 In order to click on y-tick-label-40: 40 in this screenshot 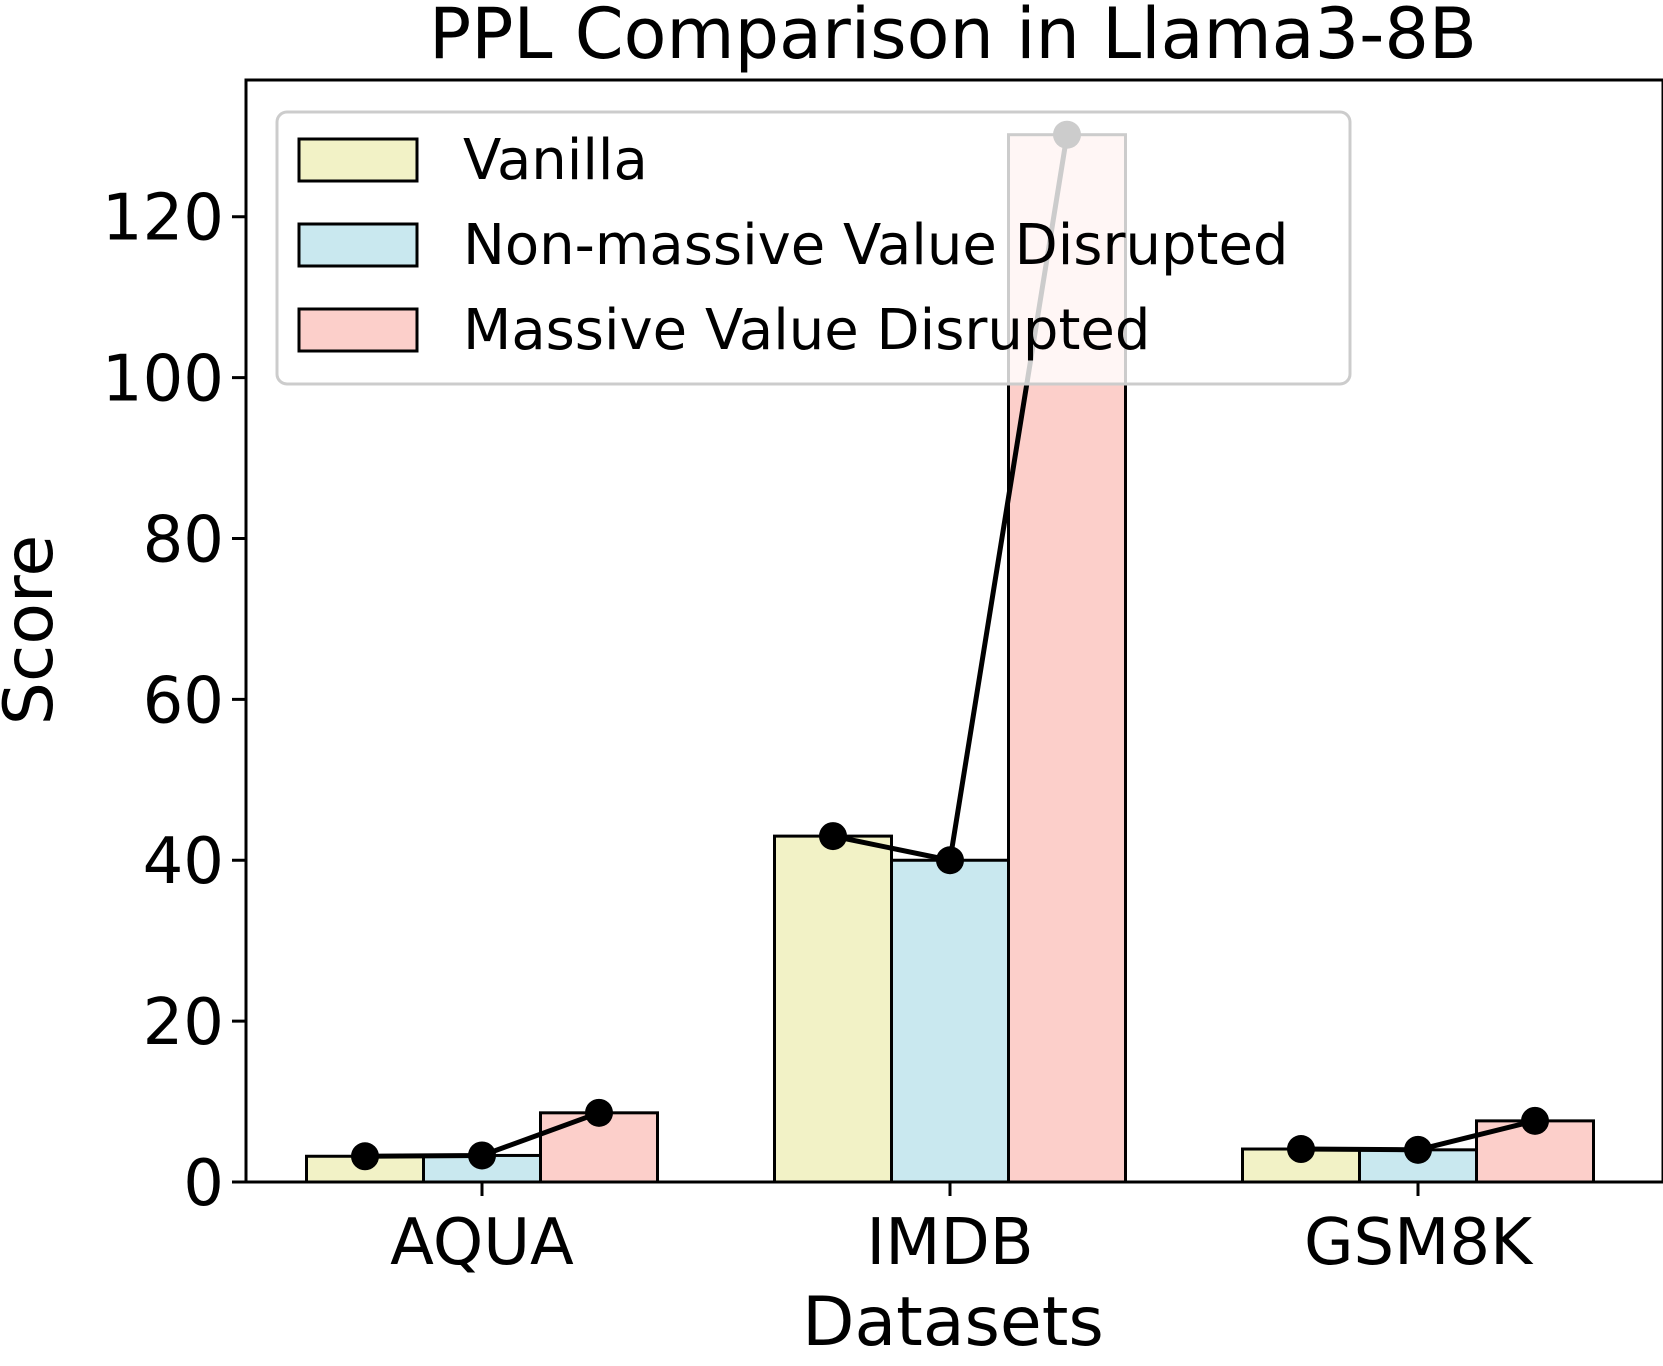, I will do `click(183, 862)`.